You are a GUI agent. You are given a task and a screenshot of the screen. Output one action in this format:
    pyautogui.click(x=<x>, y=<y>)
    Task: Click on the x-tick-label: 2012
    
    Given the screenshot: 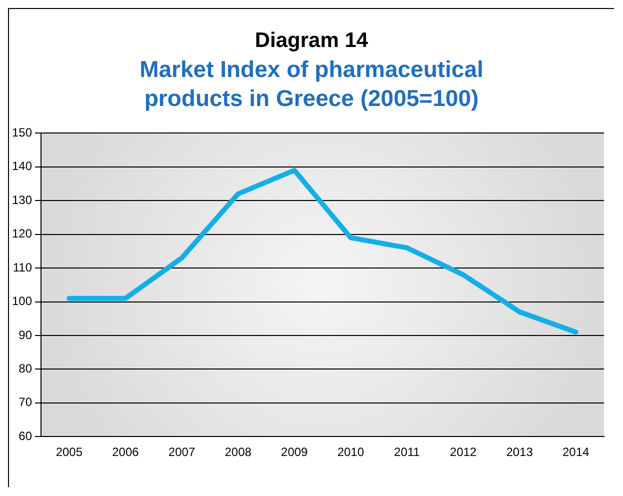 What is the action you would take?
    pyautogui.click(x=463, y=452)
    